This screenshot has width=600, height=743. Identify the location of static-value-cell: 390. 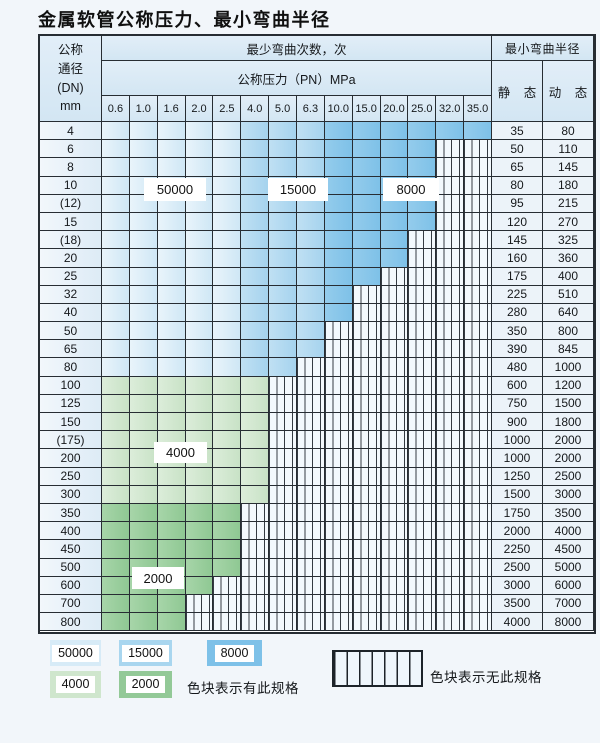
(517, 349).